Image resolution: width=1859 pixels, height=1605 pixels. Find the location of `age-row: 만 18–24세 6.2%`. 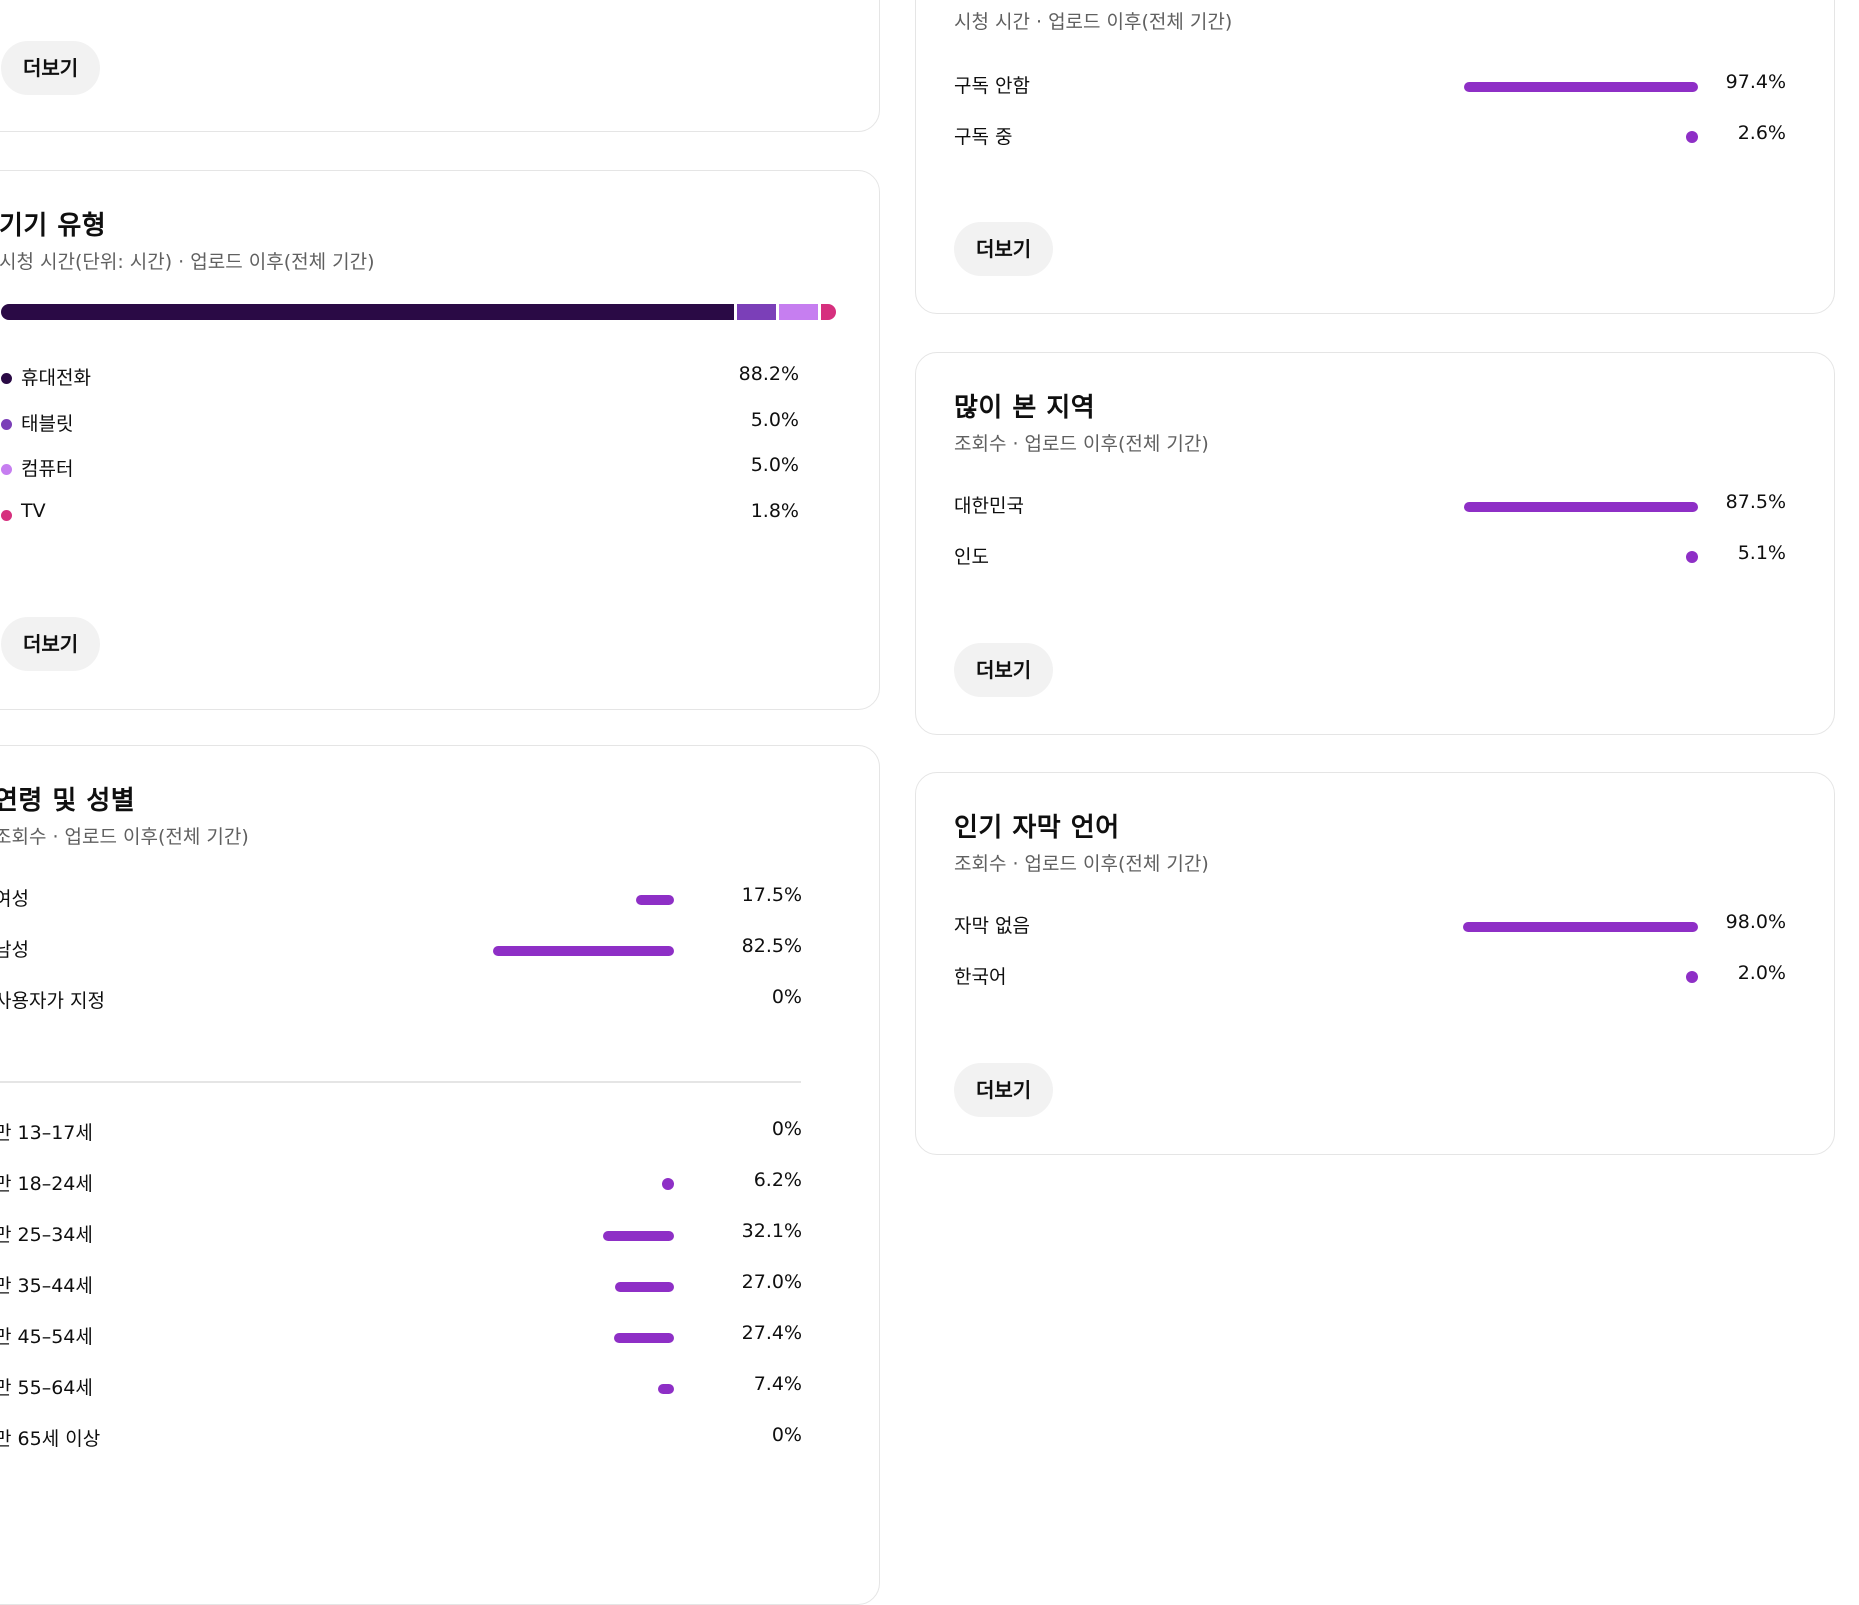

age-row: 만 18–24세 6.2% is located at coordinates (401, 1183).